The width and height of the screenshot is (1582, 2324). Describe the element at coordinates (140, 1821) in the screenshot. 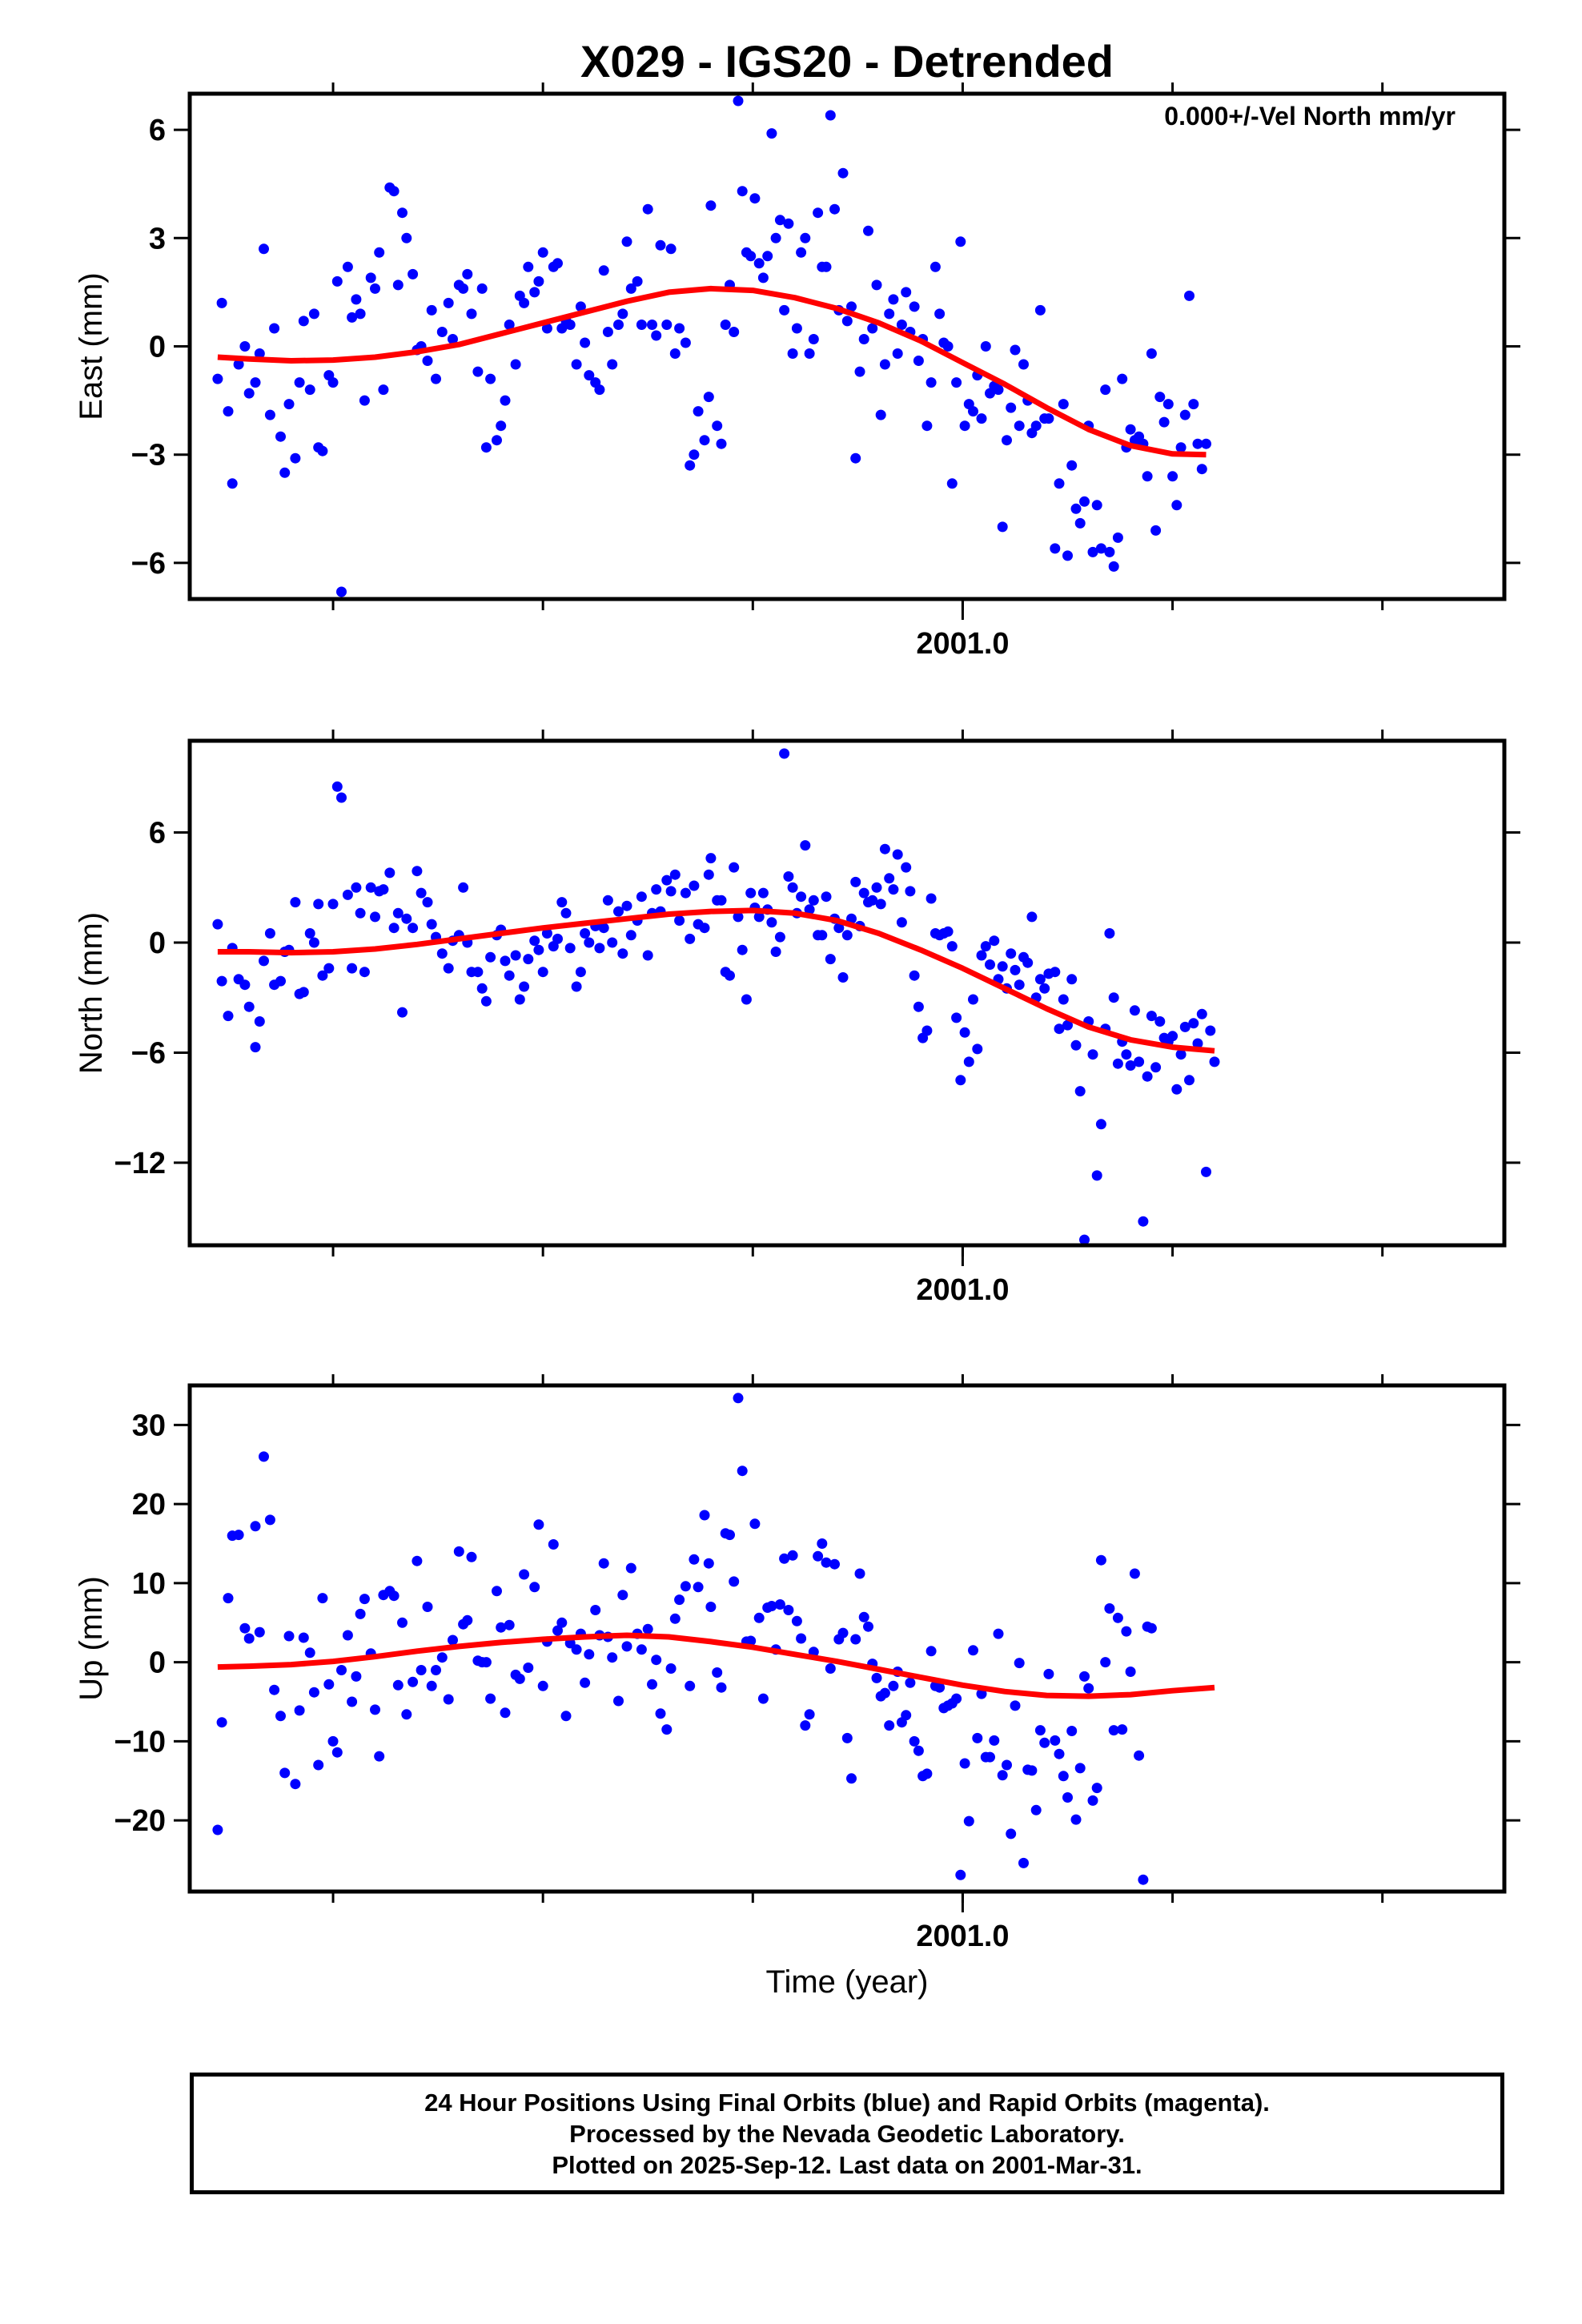

I see `up-ytick-label: −20` at that location.